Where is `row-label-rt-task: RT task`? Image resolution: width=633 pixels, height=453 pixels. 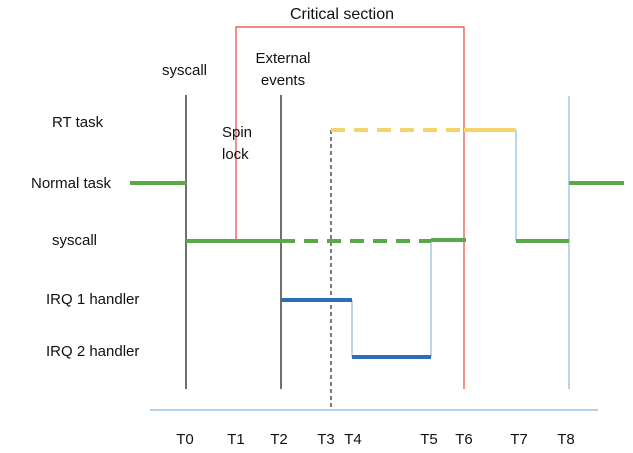
row-label-rt-task: RT task is located at coordinates (78, 122).